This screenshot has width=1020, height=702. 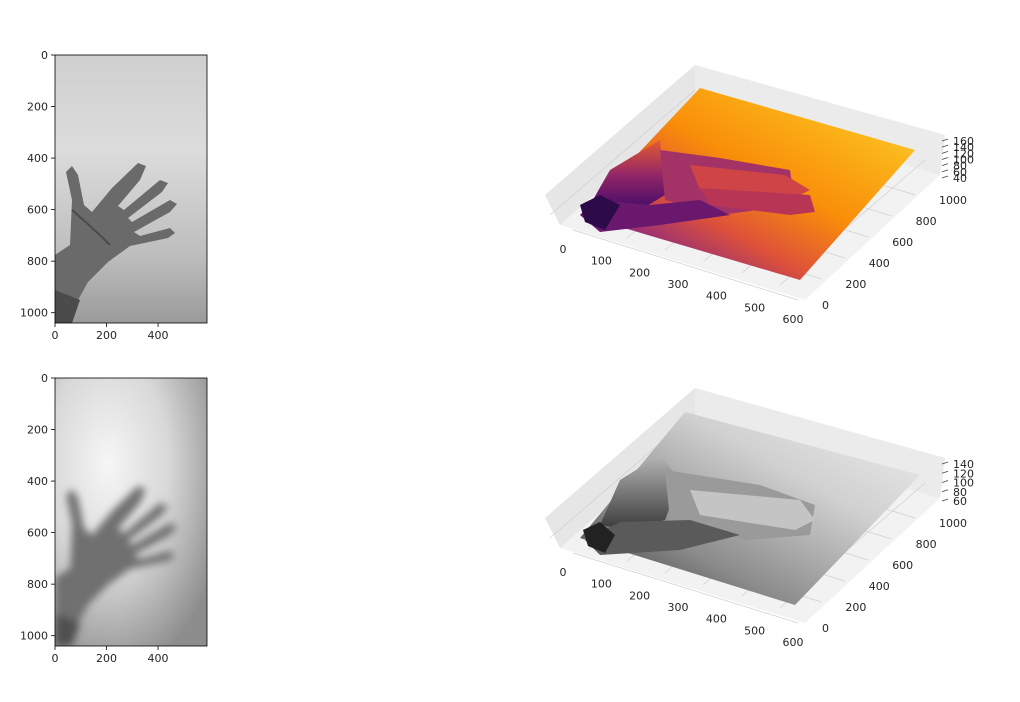 What do you see at coordinates (131, 512) in the screenshot?
I see `hand-photo-blurred` at bounding box center [131, 512].